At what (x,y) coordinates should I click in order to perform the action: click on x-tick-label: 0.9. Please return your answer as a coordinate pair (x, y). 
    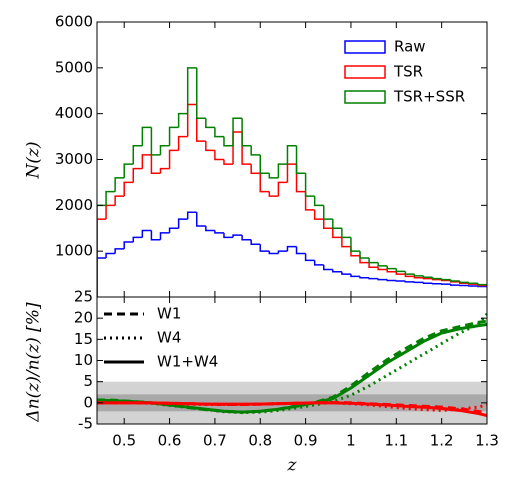
    Looking at the image, I should click on (306, 441).